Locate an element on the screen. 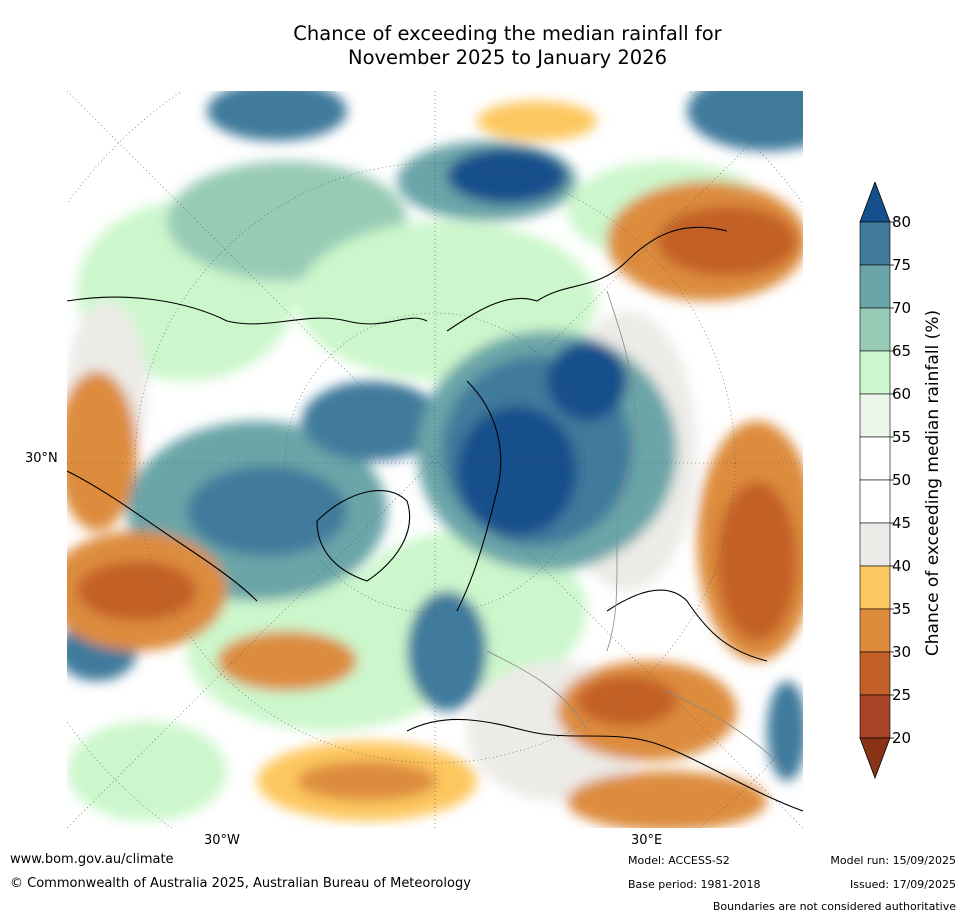 The image size is (965, 919). colorbar-tick-label: 35 is located at coordinates (901, 609).